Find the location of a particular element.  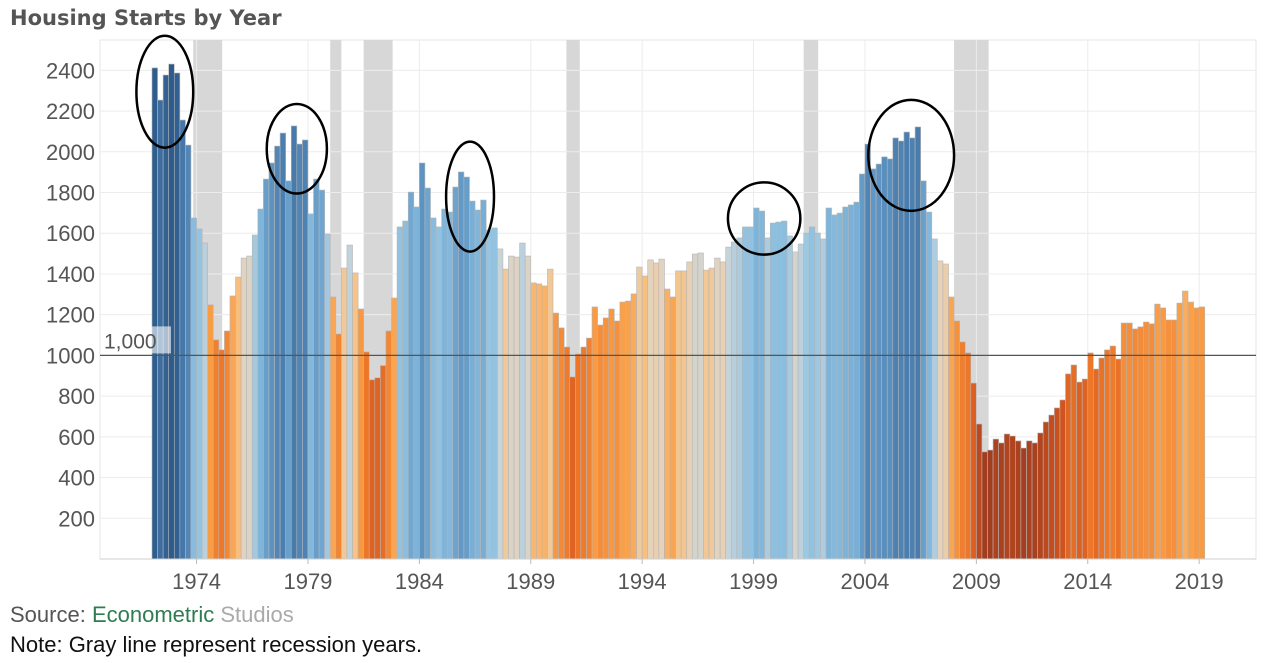

source-brand-studios: Studios is located at coordinates (254, 614).